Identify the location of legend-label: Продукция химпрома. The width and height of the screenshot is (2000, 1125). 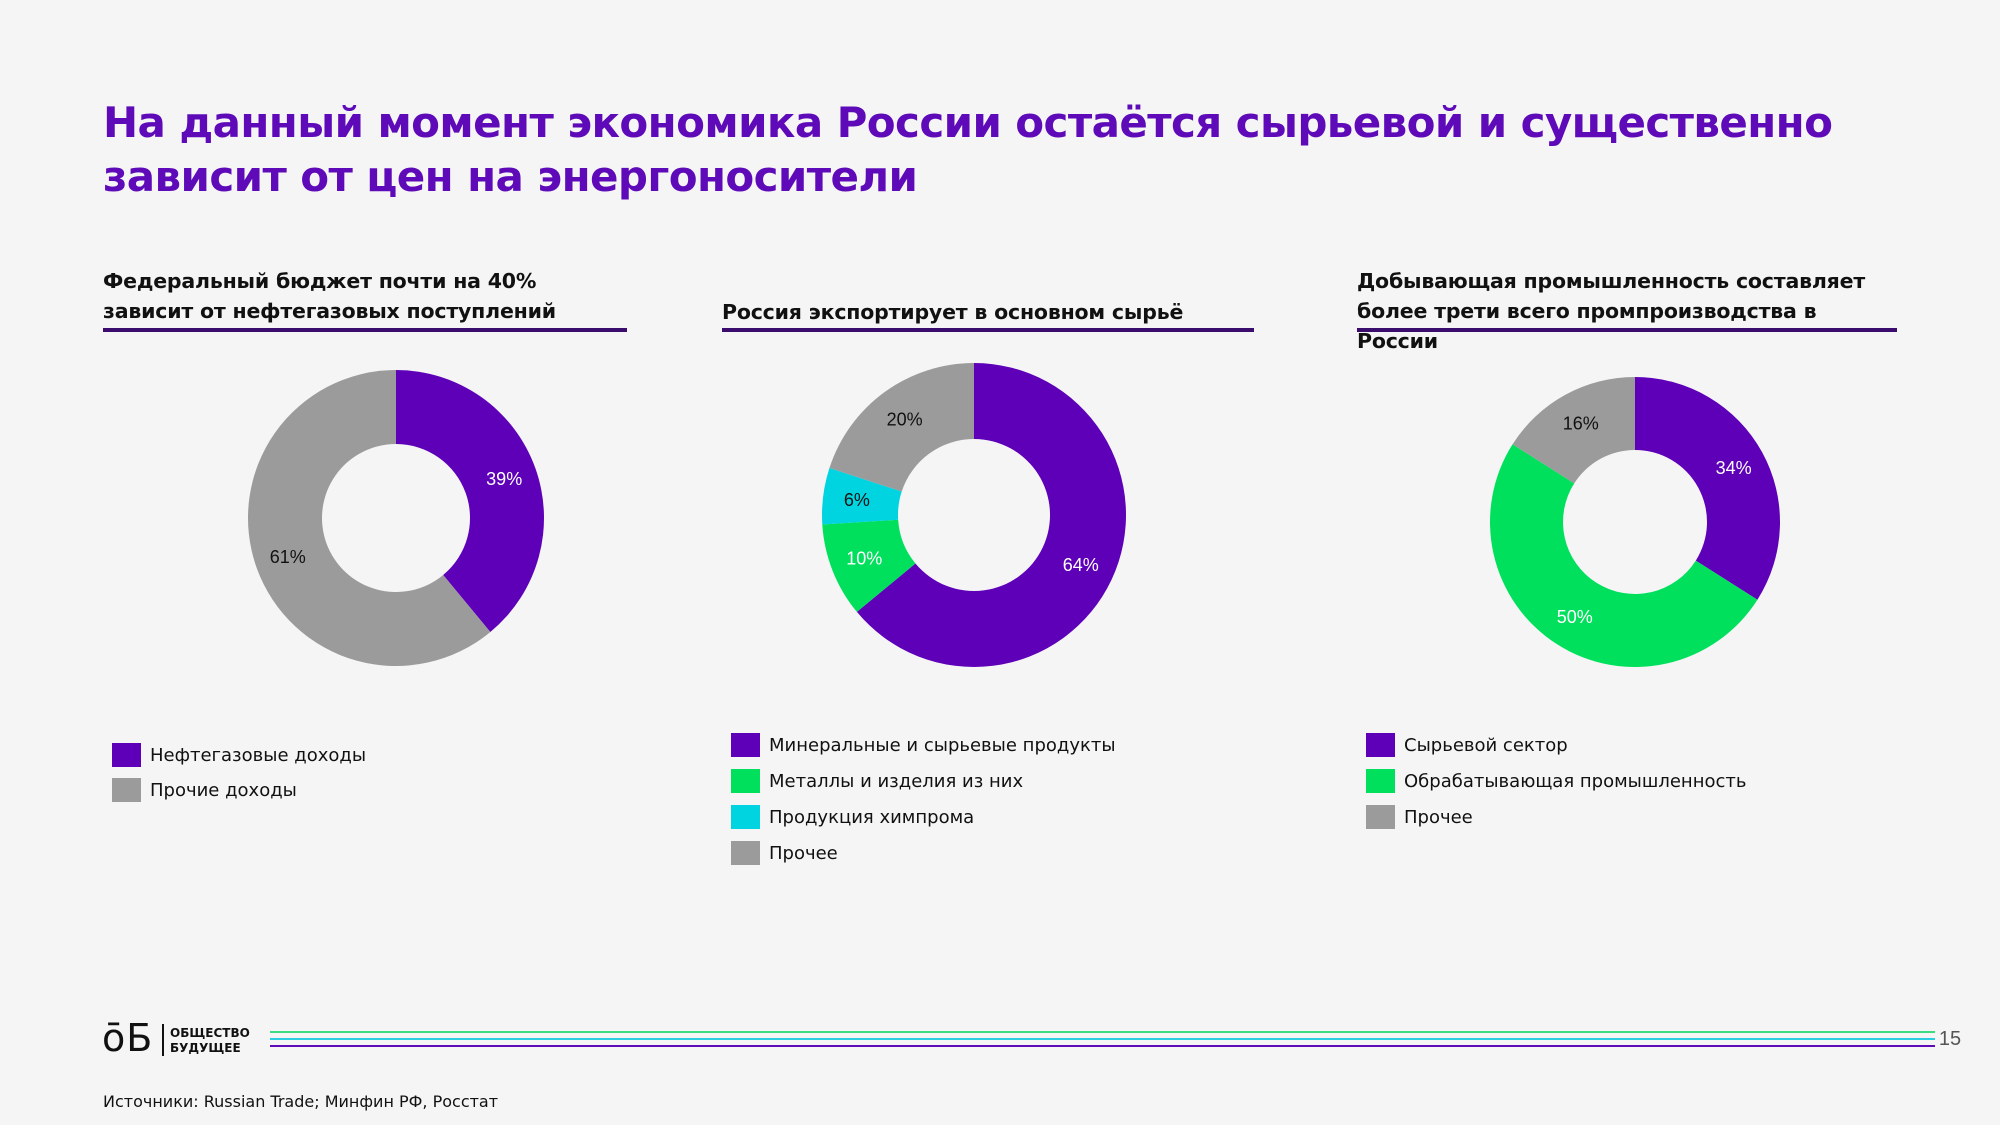
(872, 817).